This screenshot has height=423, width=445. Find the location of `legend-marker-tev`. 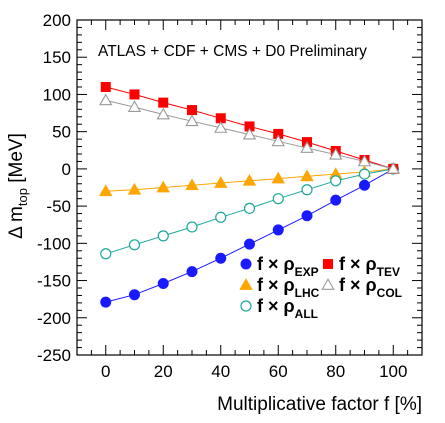

legend-marker-tev is located at coordinates (328, 264).